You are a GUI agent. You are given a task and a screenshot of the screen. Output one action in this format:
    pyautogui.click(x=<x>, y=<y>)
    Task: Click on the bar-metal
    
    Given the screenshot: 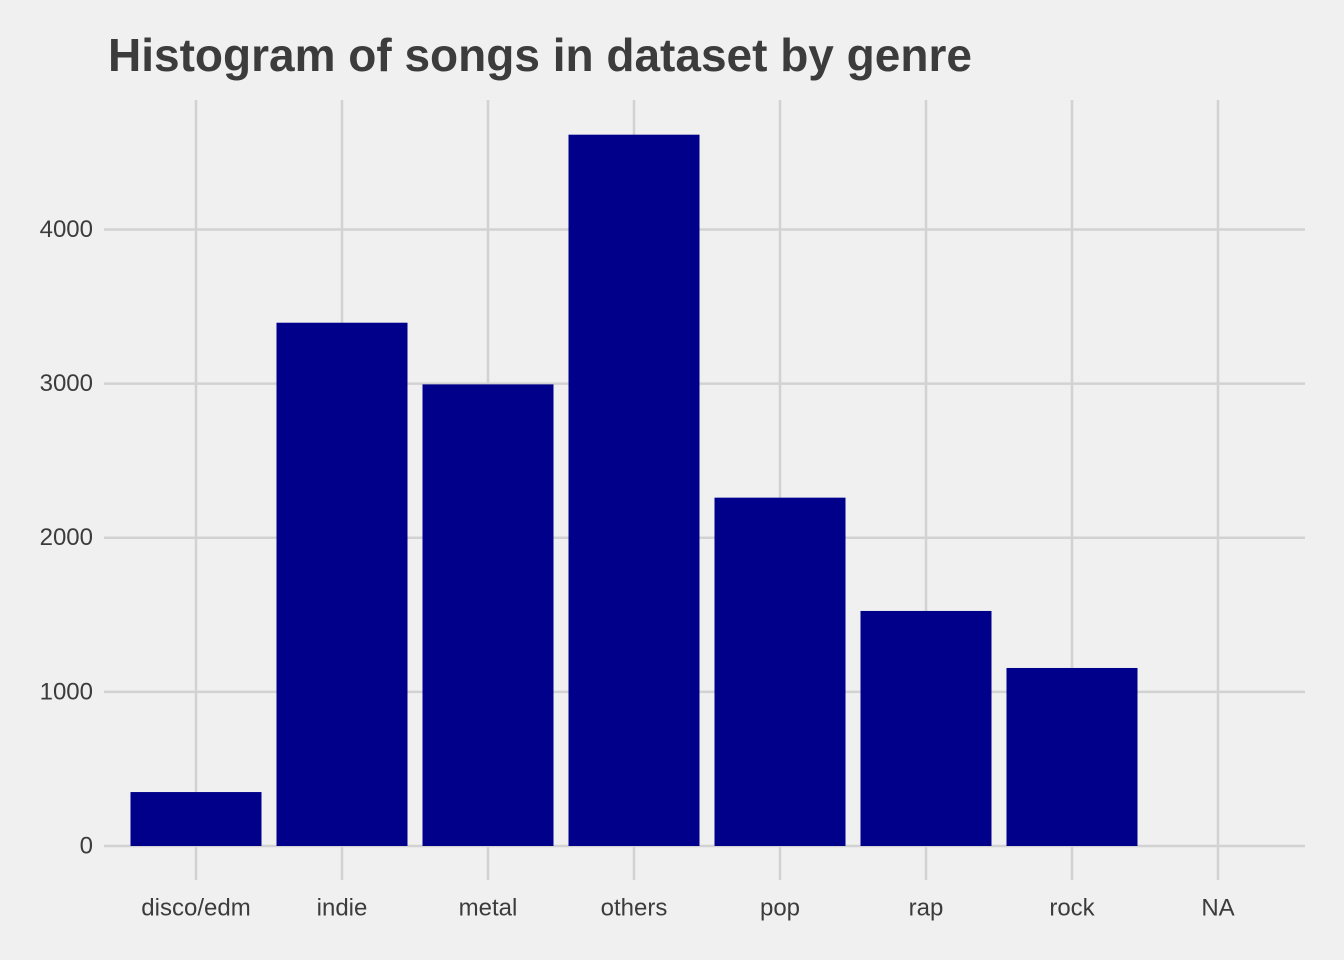 What is the action you would take?
    pyautogui.click(x=488, y=615)
    